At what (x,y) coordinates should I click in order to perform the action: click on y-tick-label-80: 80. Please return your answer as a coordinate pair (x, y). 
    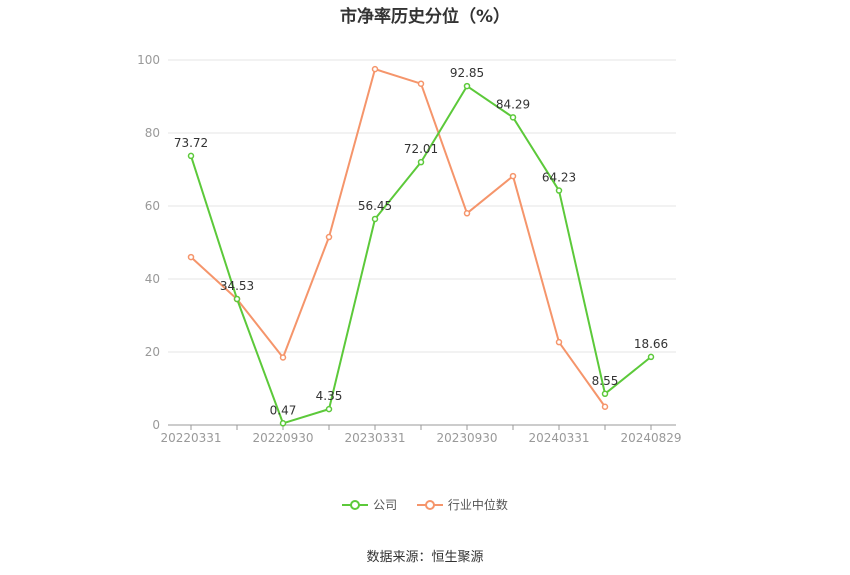
    Looking at the image, I should click on (152, 133).